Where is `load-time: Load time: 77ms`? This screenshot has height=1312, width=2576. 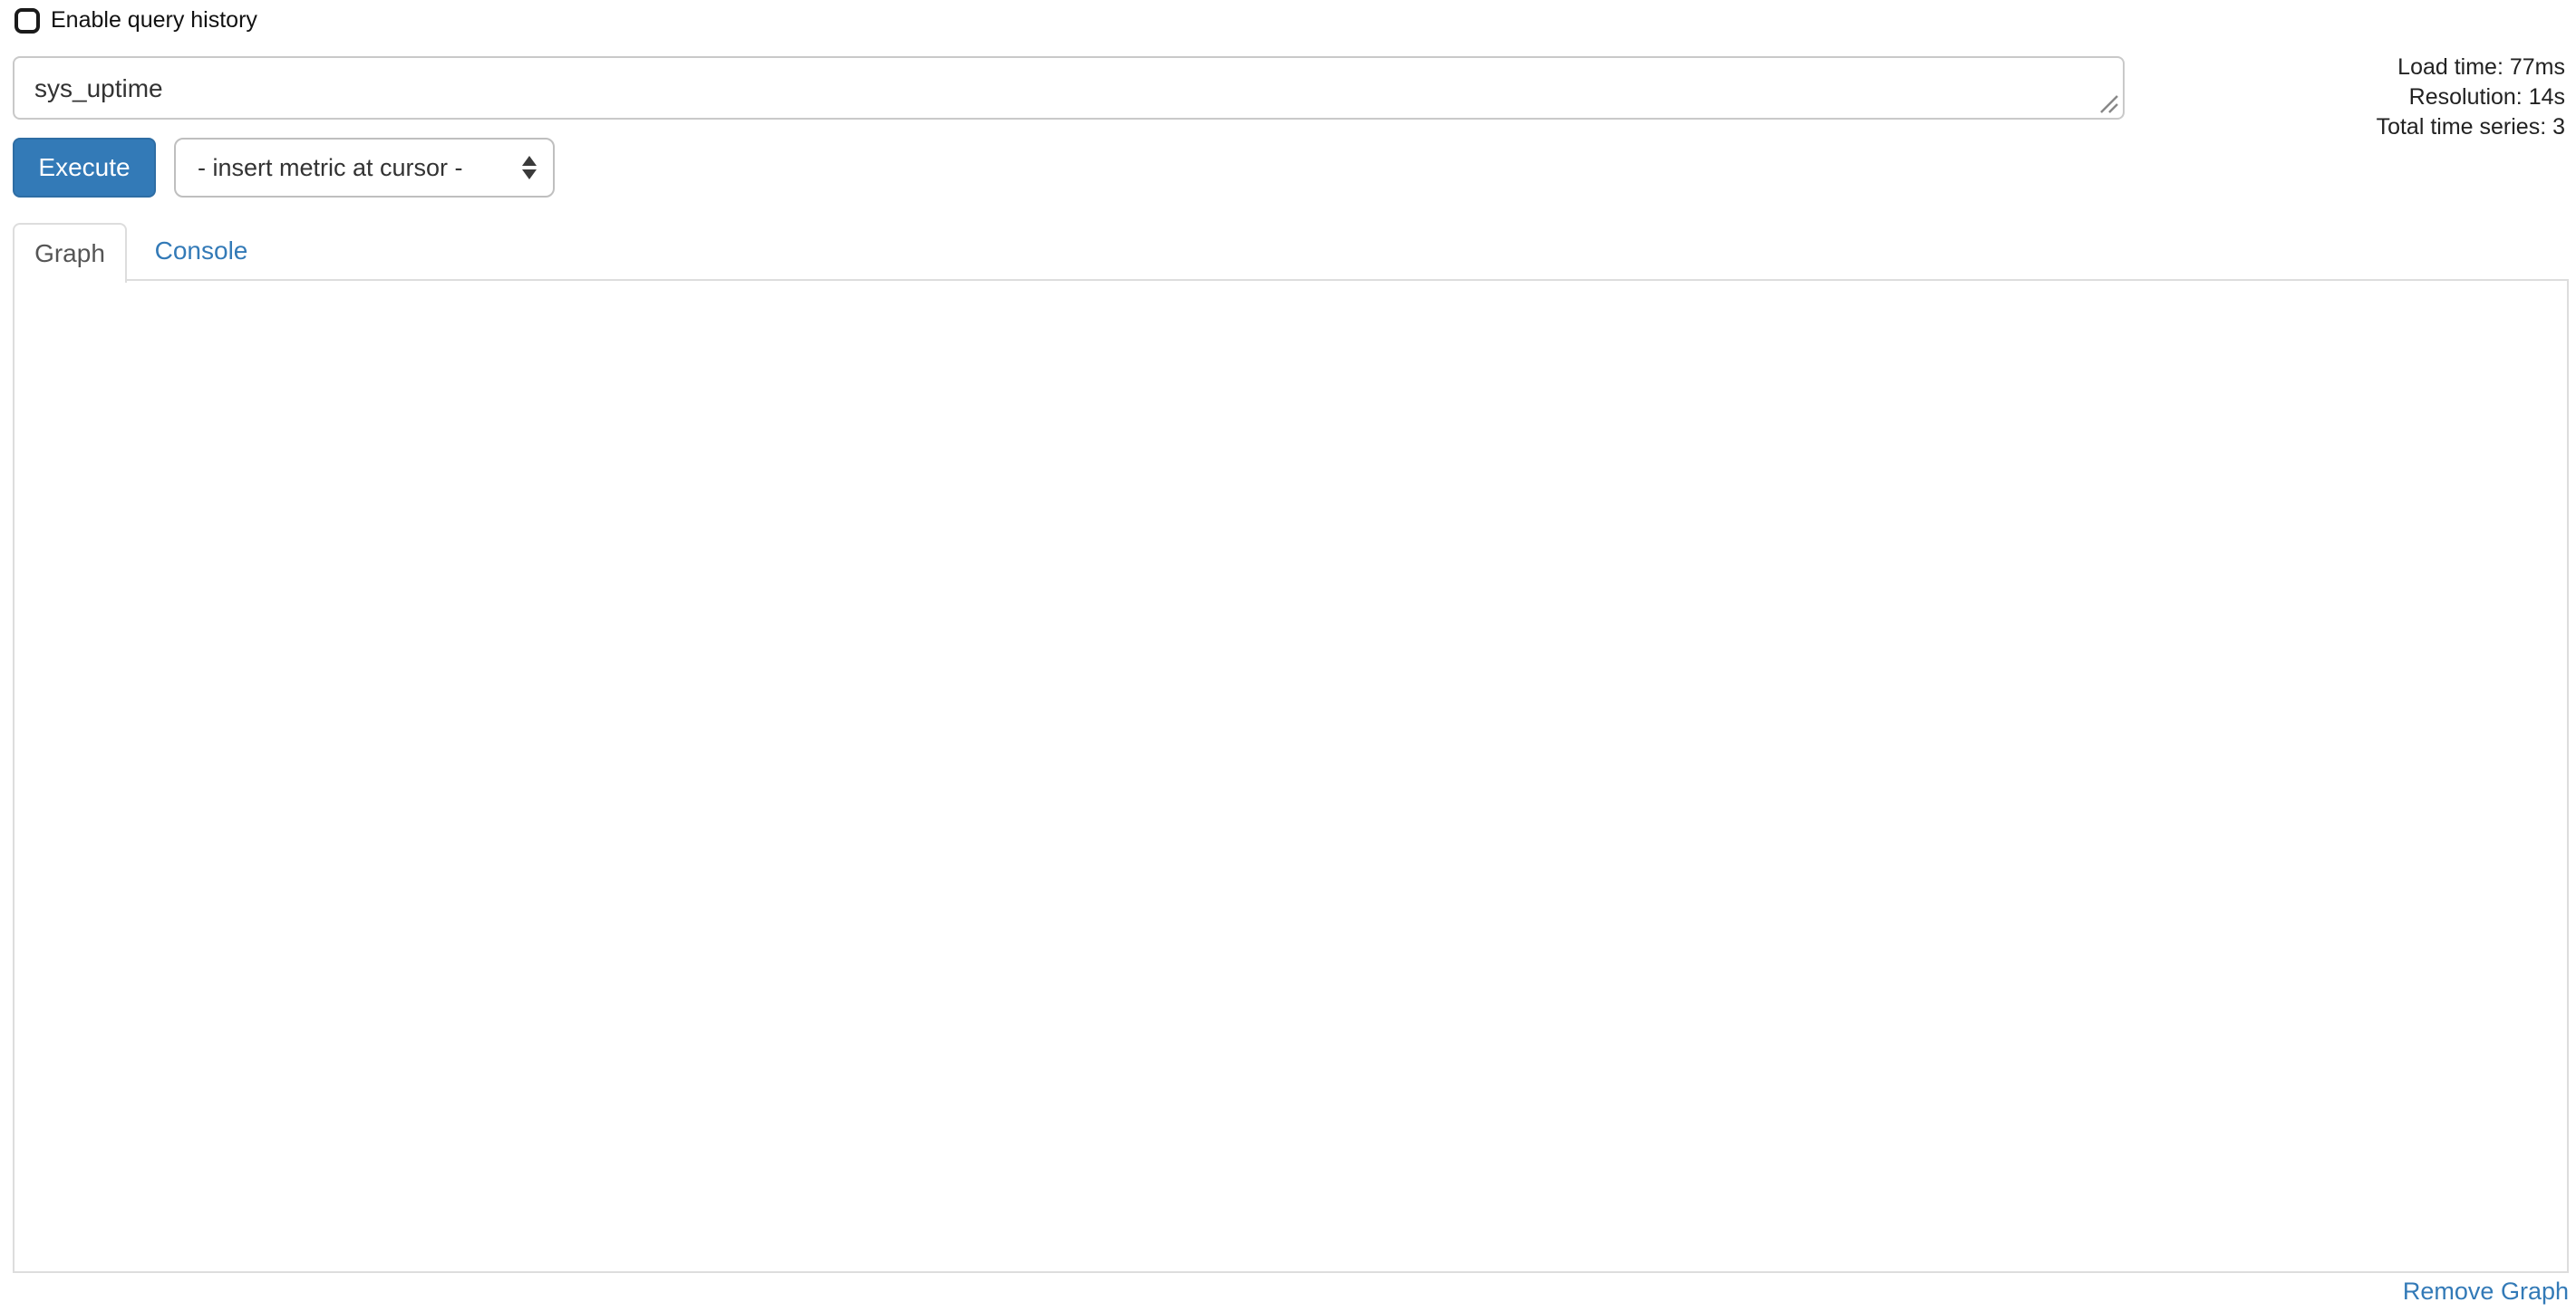
load-time: Load time: 77ms is located at coordinates (2481, 67).